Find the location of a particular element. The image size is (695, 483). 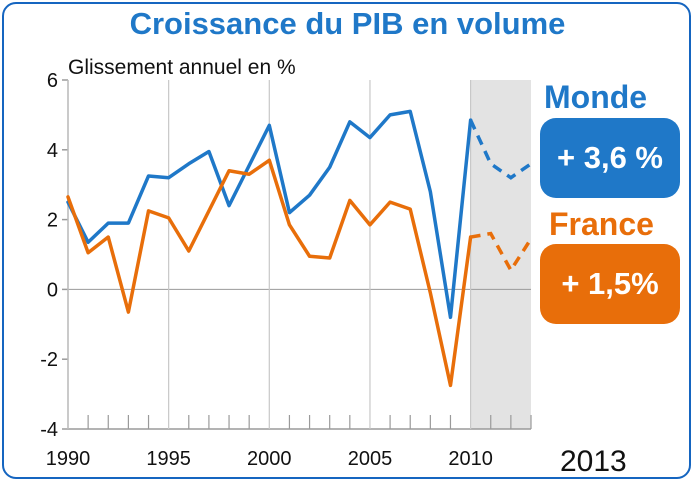

x-tick-label: 2005 is located at coordinates (370, 459).